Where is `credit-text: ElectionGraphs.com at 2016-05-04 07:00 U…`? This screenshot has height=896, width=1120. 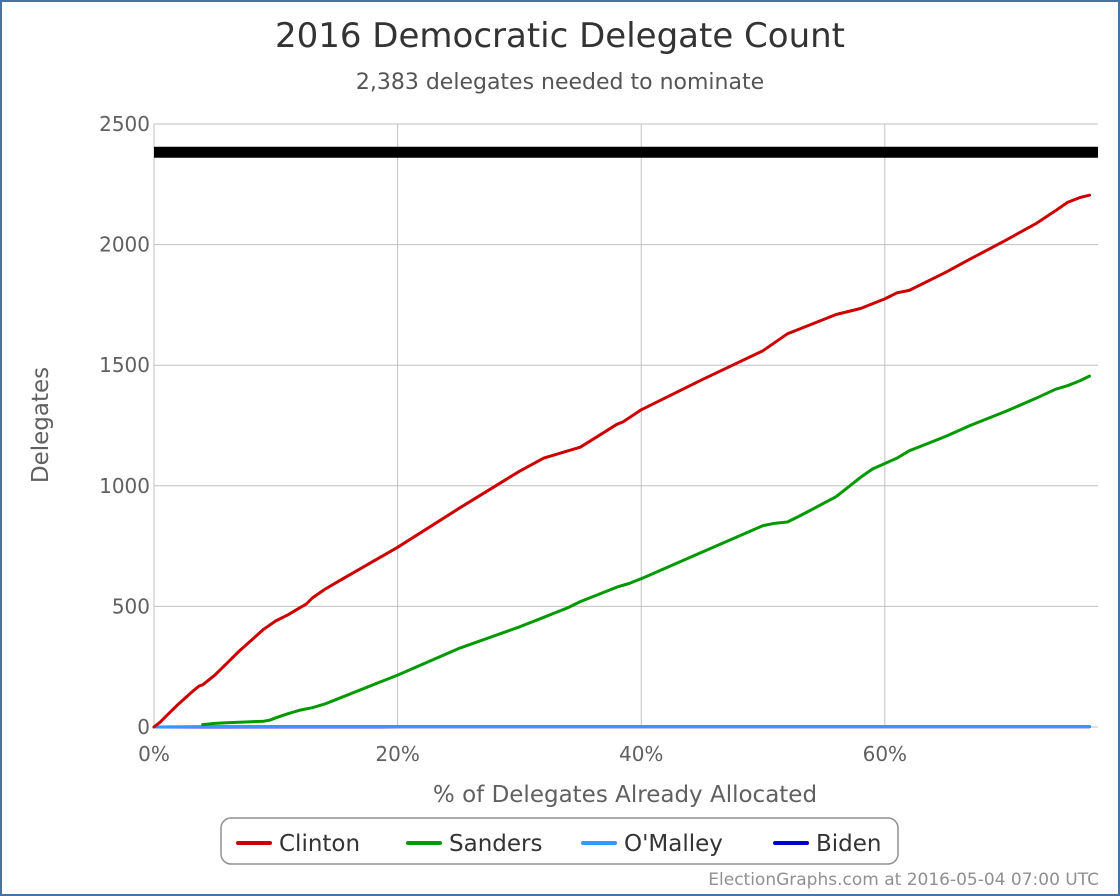
credit-text: ElectionGraphs.com at 2016-05-04 07:00 U… is located at coordinates (903, 880).